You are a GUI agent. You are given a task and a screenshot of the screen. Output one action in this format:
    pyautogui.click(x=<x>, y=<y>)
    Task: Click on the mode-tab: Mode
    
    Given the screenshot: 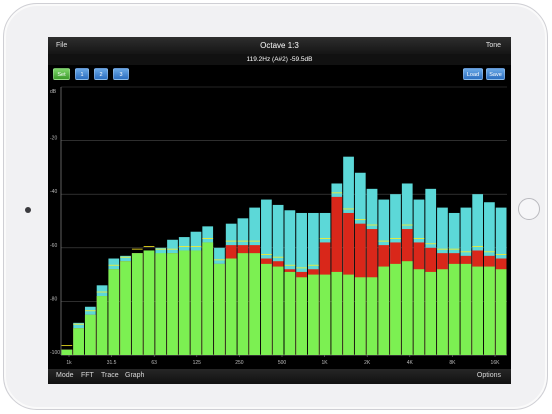 What is the action you would take?
    pyautogui.click(x=65, y=375)
    